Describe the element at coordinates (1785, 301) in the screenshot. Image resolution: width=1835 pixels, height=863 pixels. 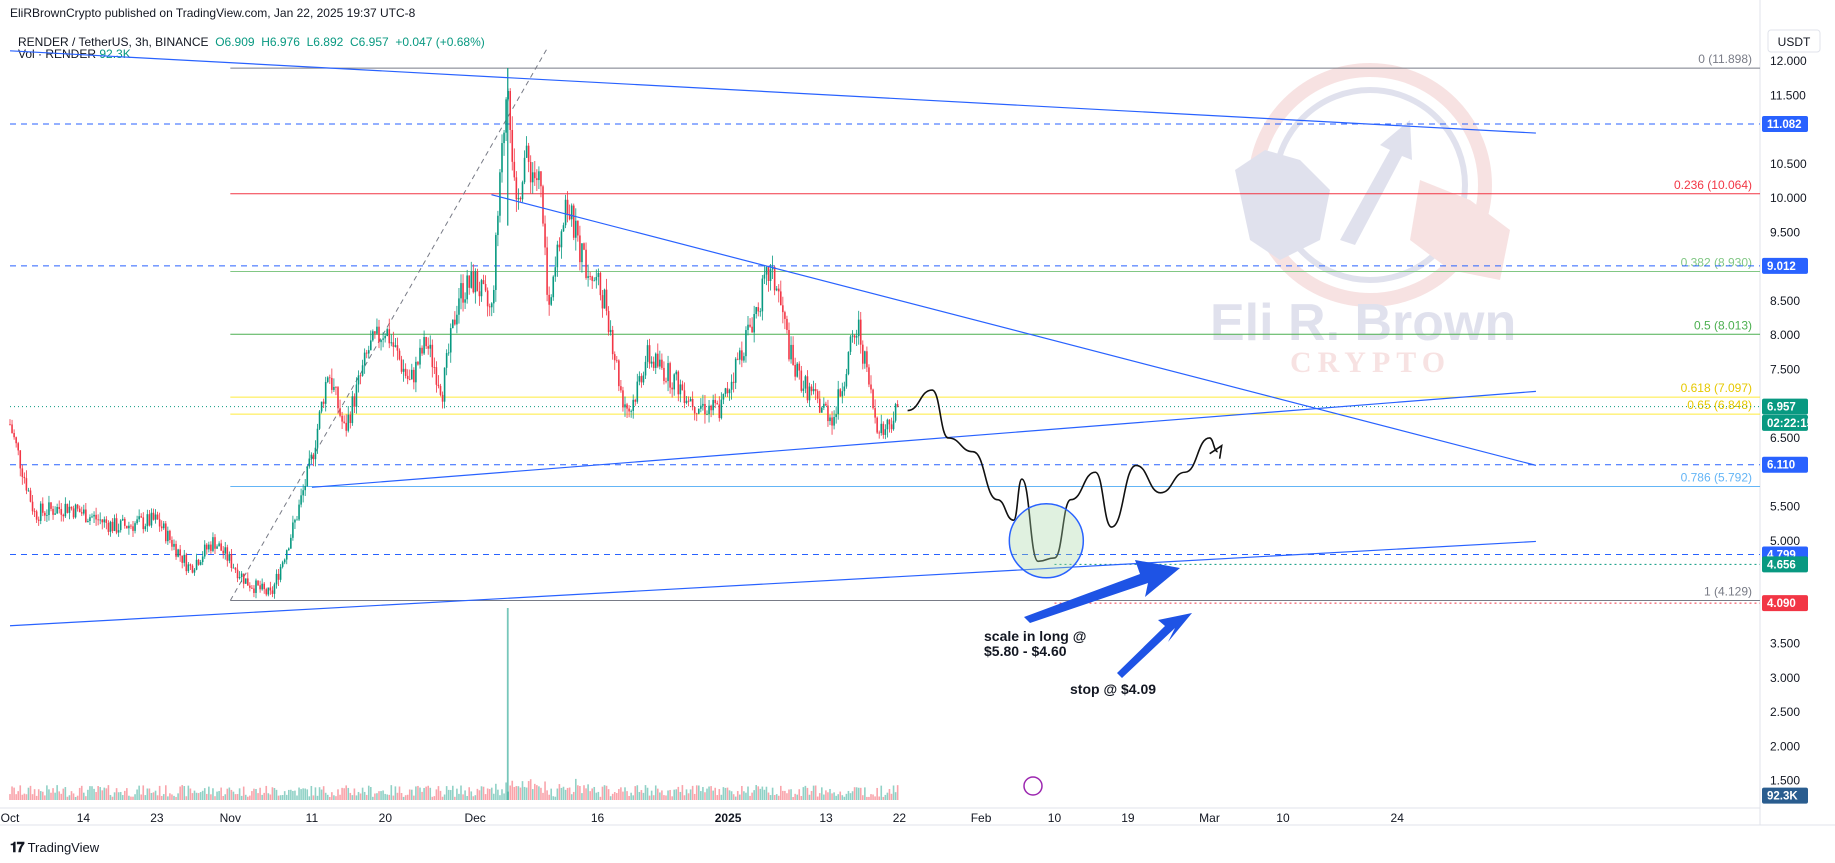
I see `price-tick-label: 8.500` at that location.